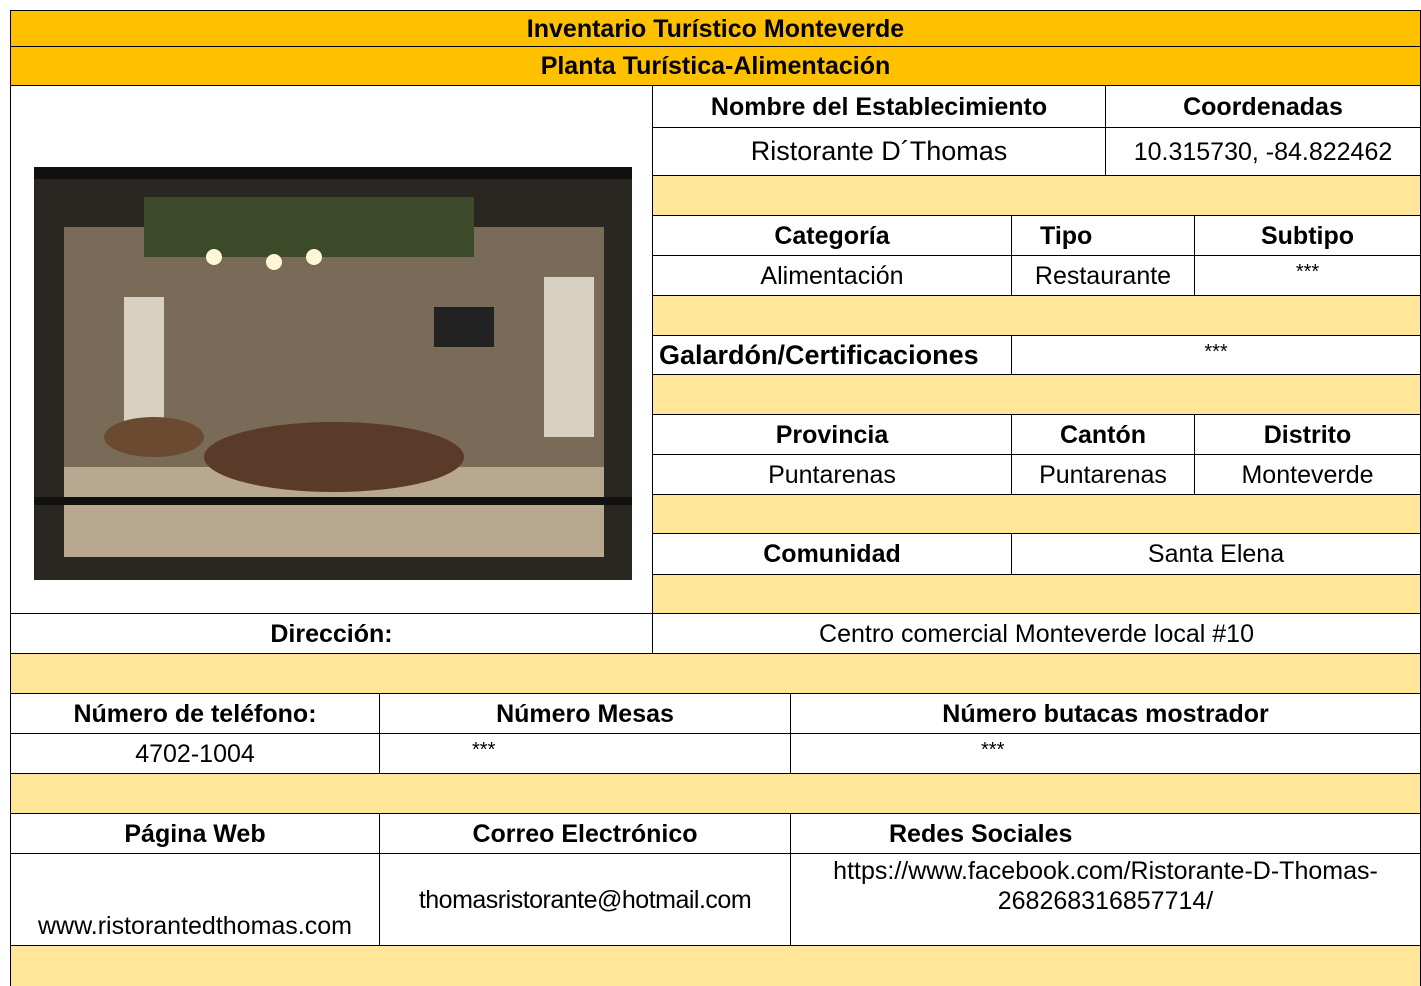  Describe the element at coordinates (195, 900) in the screenshot. I see `value: www.ristorantedthomas.com` at that location.